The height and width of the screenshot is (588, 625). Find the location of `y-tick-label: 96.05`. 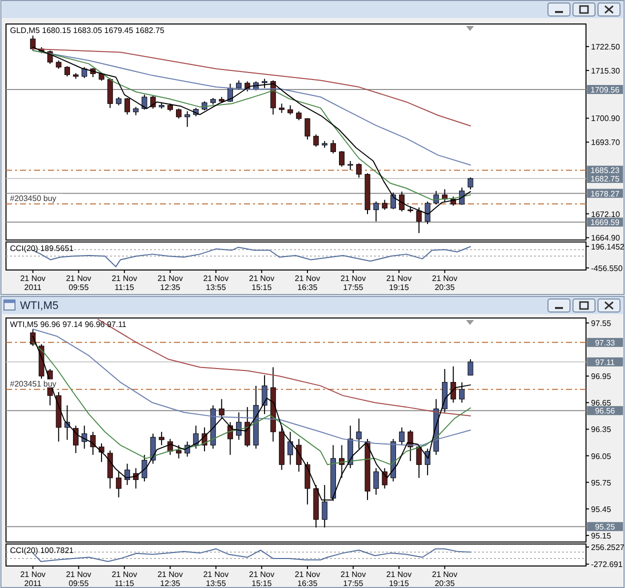

y-tick-label: 96.05 is located at coordinates (601, 456).